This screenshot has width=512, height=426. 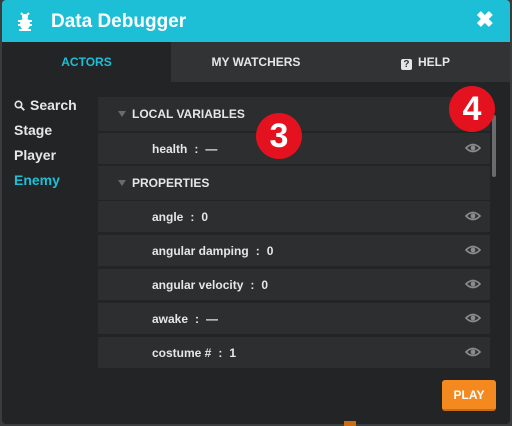 What do you see at coordinates (433, 62) in the screenshot?
I see `tab-help-label: HELP` at bounding box center [433, 62].